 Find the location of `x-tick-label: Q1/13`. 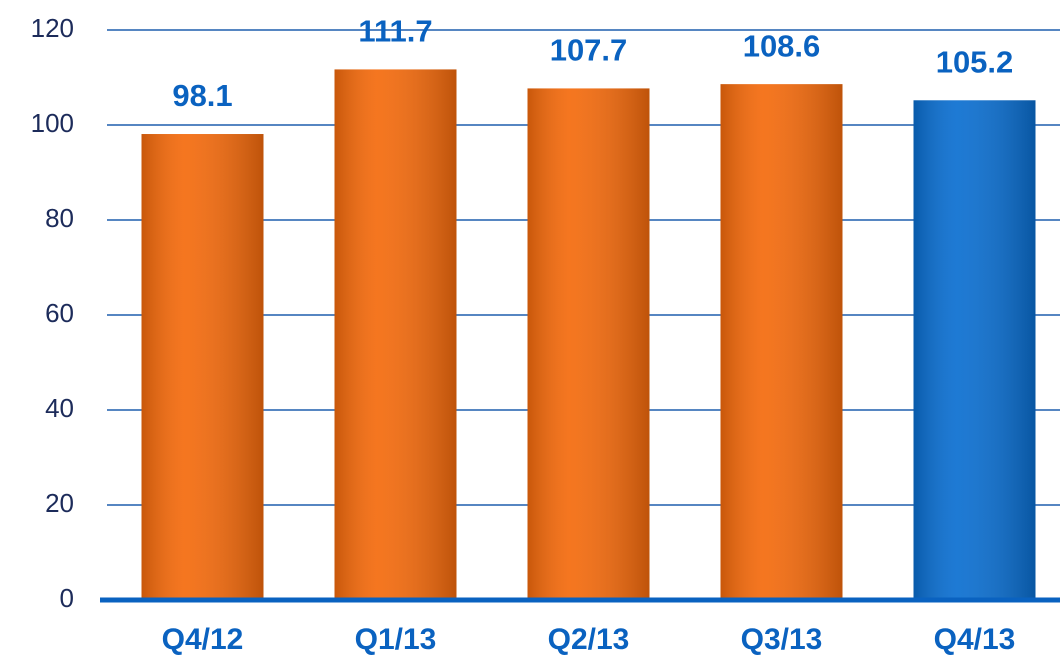

x-tick-label: Q1/13 is located at coordinates (396, 639).